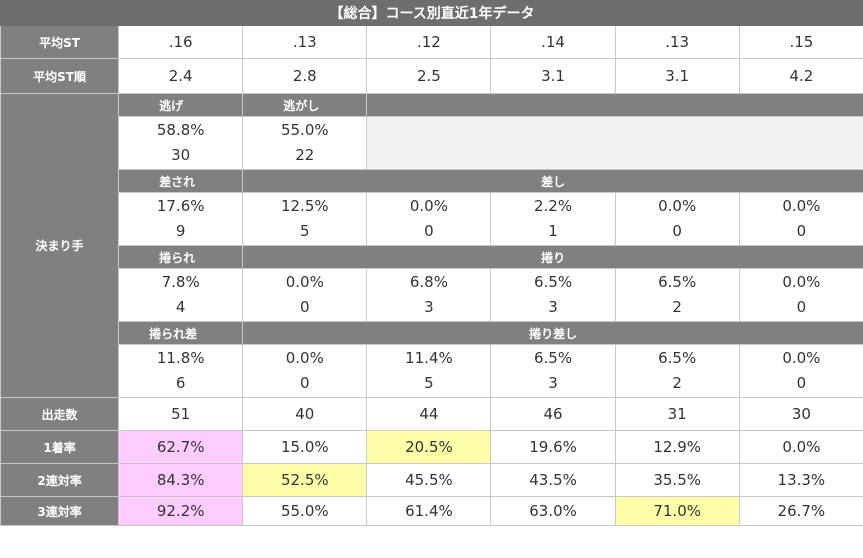  What do you see at coordinates (305, 447) in the screenshot?
I see `win-rate-c2: 15.0%` at bounding box center [305, 447].